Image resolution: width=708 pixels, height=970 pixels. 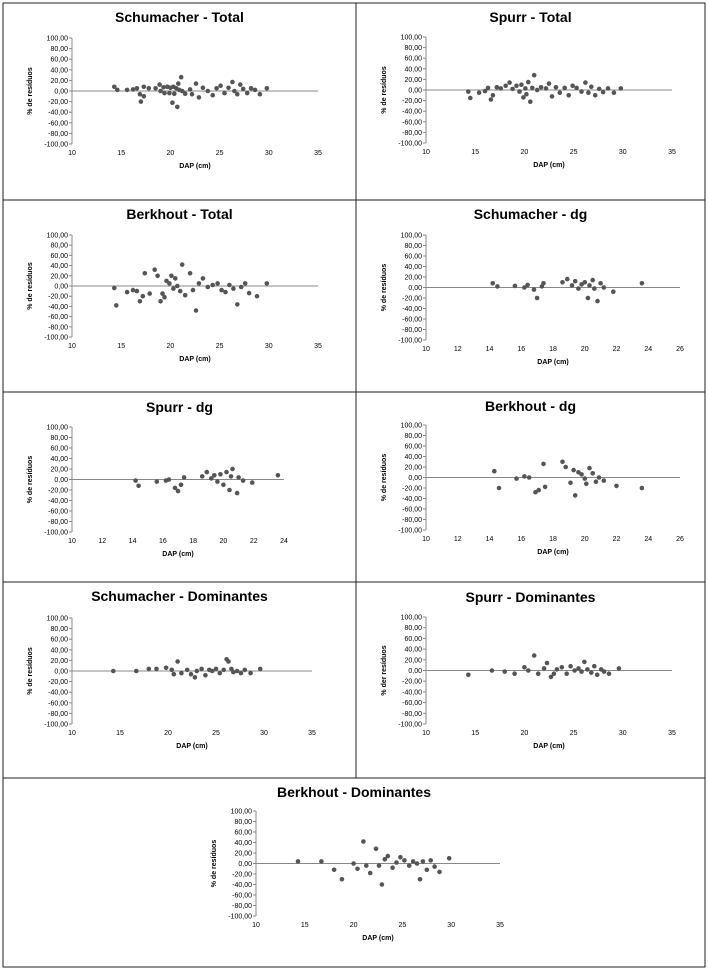 I want to click on x-tick-label: 26, so click(x=680, y=539).